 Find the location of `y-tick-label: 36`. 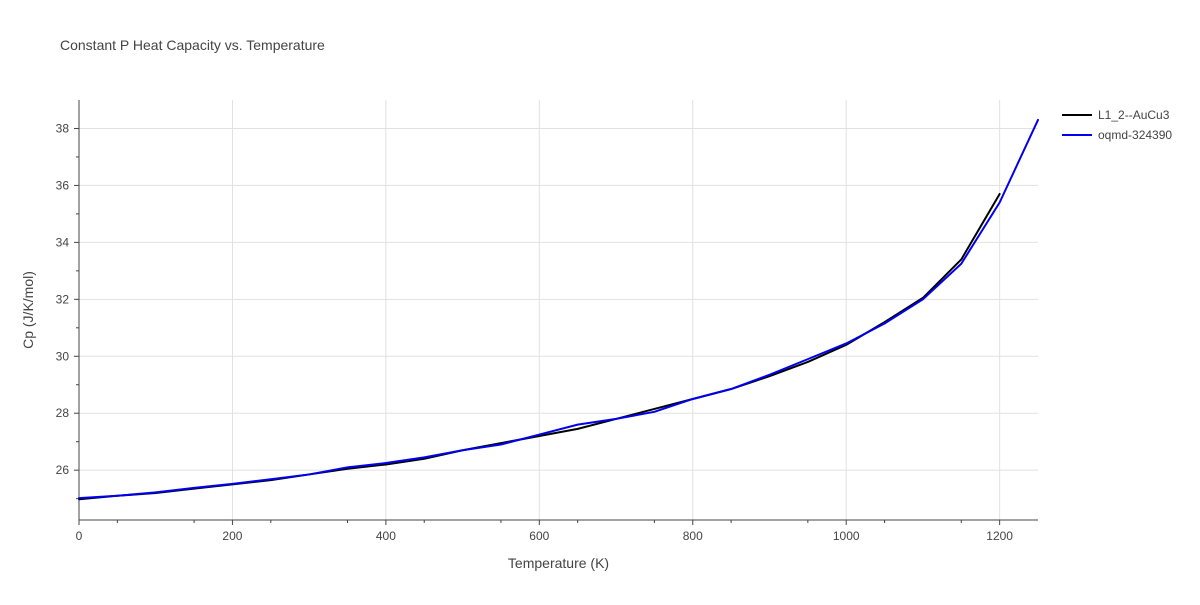

y-tick-label: 36 is located at coordinates (63, 185).